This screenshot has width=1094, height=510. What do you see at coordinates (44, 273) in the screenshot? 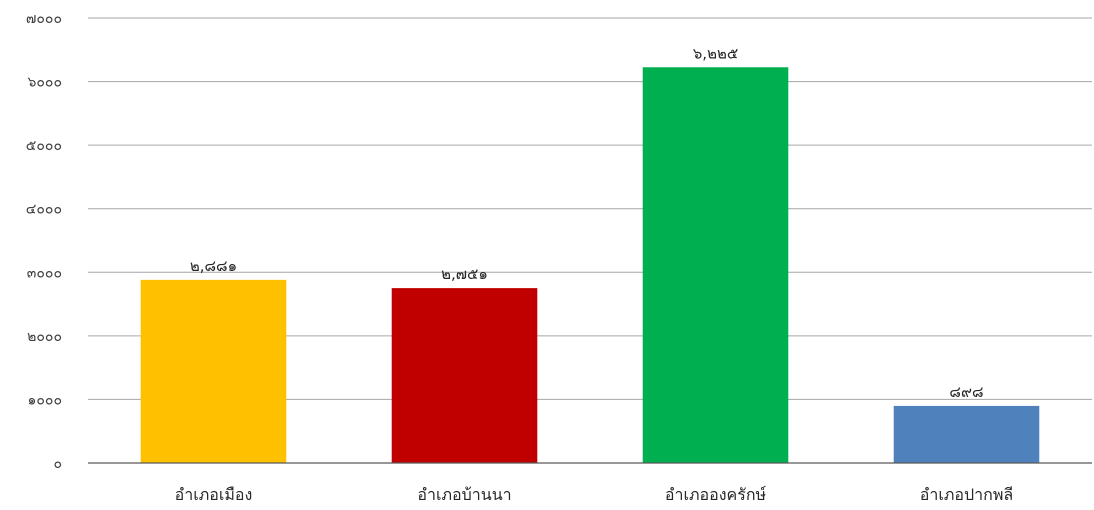
I see `y-tick-label: ๓๐๐๐` at bounding box center [44, 273].